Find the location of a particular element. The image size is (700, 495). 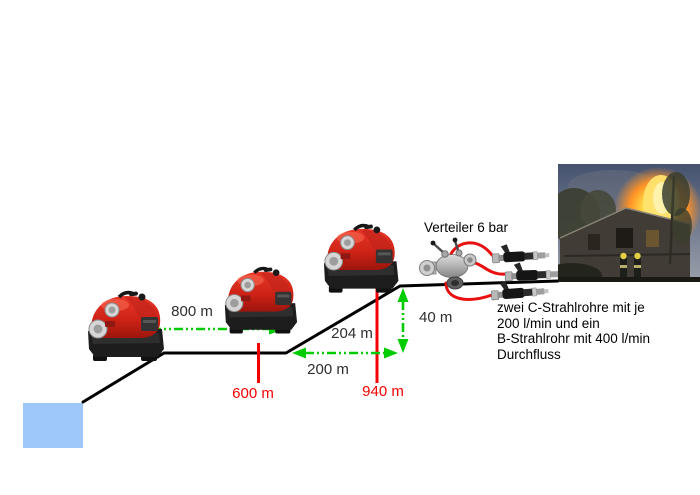

photo-house-silhouette is located at coordinates (625, 244).